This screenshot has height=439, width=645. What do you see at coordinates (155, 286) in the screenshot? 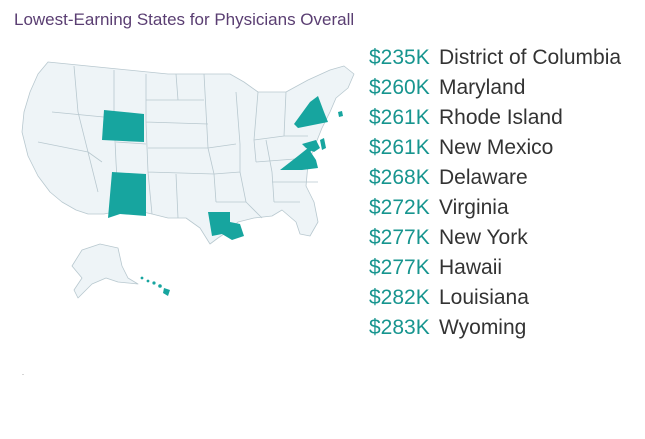
I see `state-hawaii` at bounding box center [155, 286].